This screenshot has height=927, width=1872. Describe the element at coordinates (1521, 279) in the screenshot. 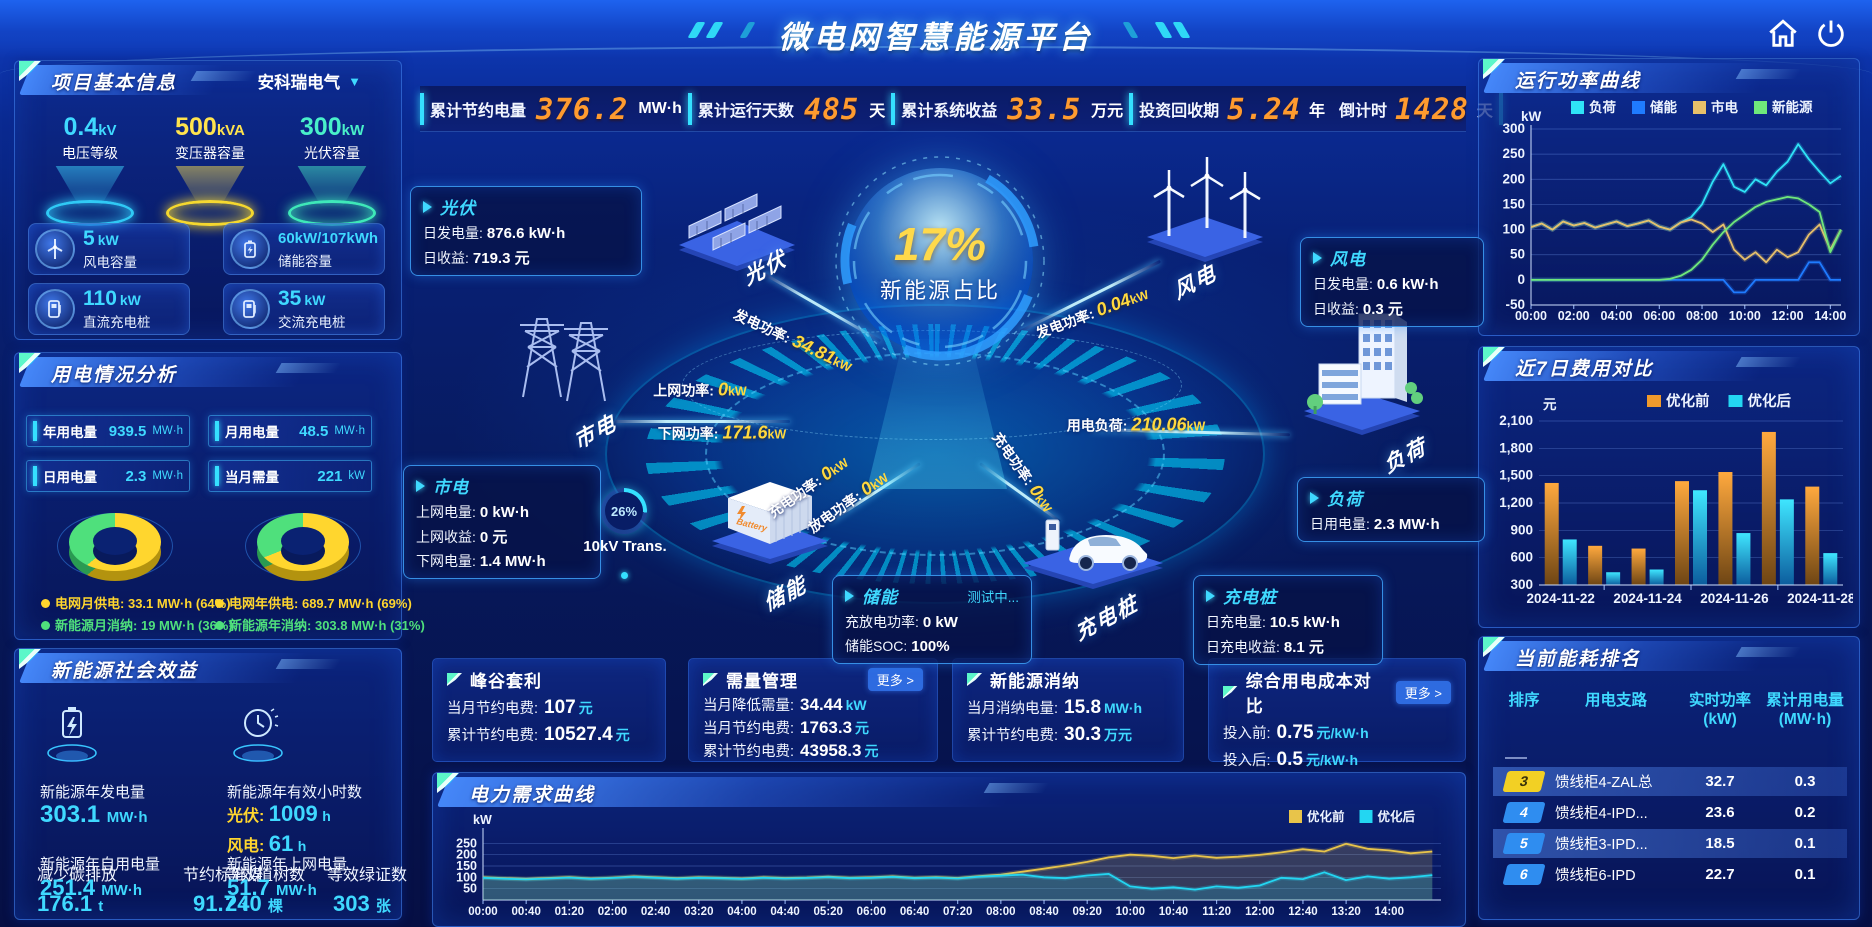

I see `svg-text: 0` at that location.